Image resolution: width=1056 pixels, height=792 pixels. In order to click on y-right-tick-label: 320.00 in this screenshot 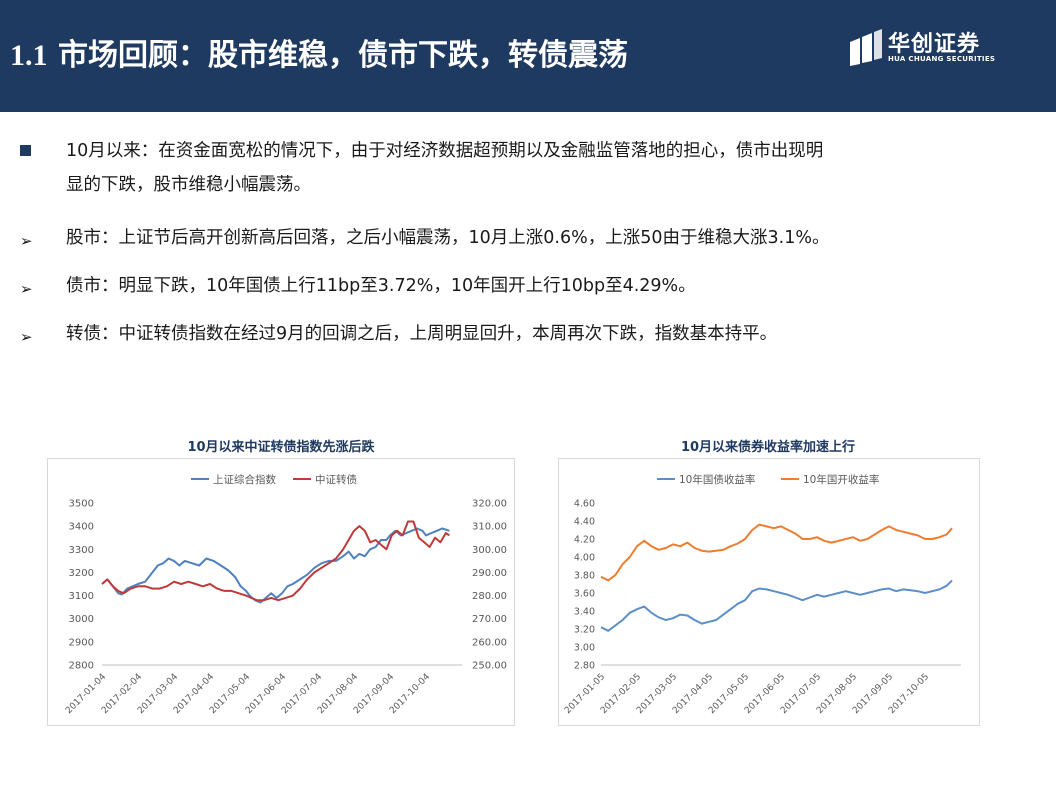, I will do `click(489, 504)`.